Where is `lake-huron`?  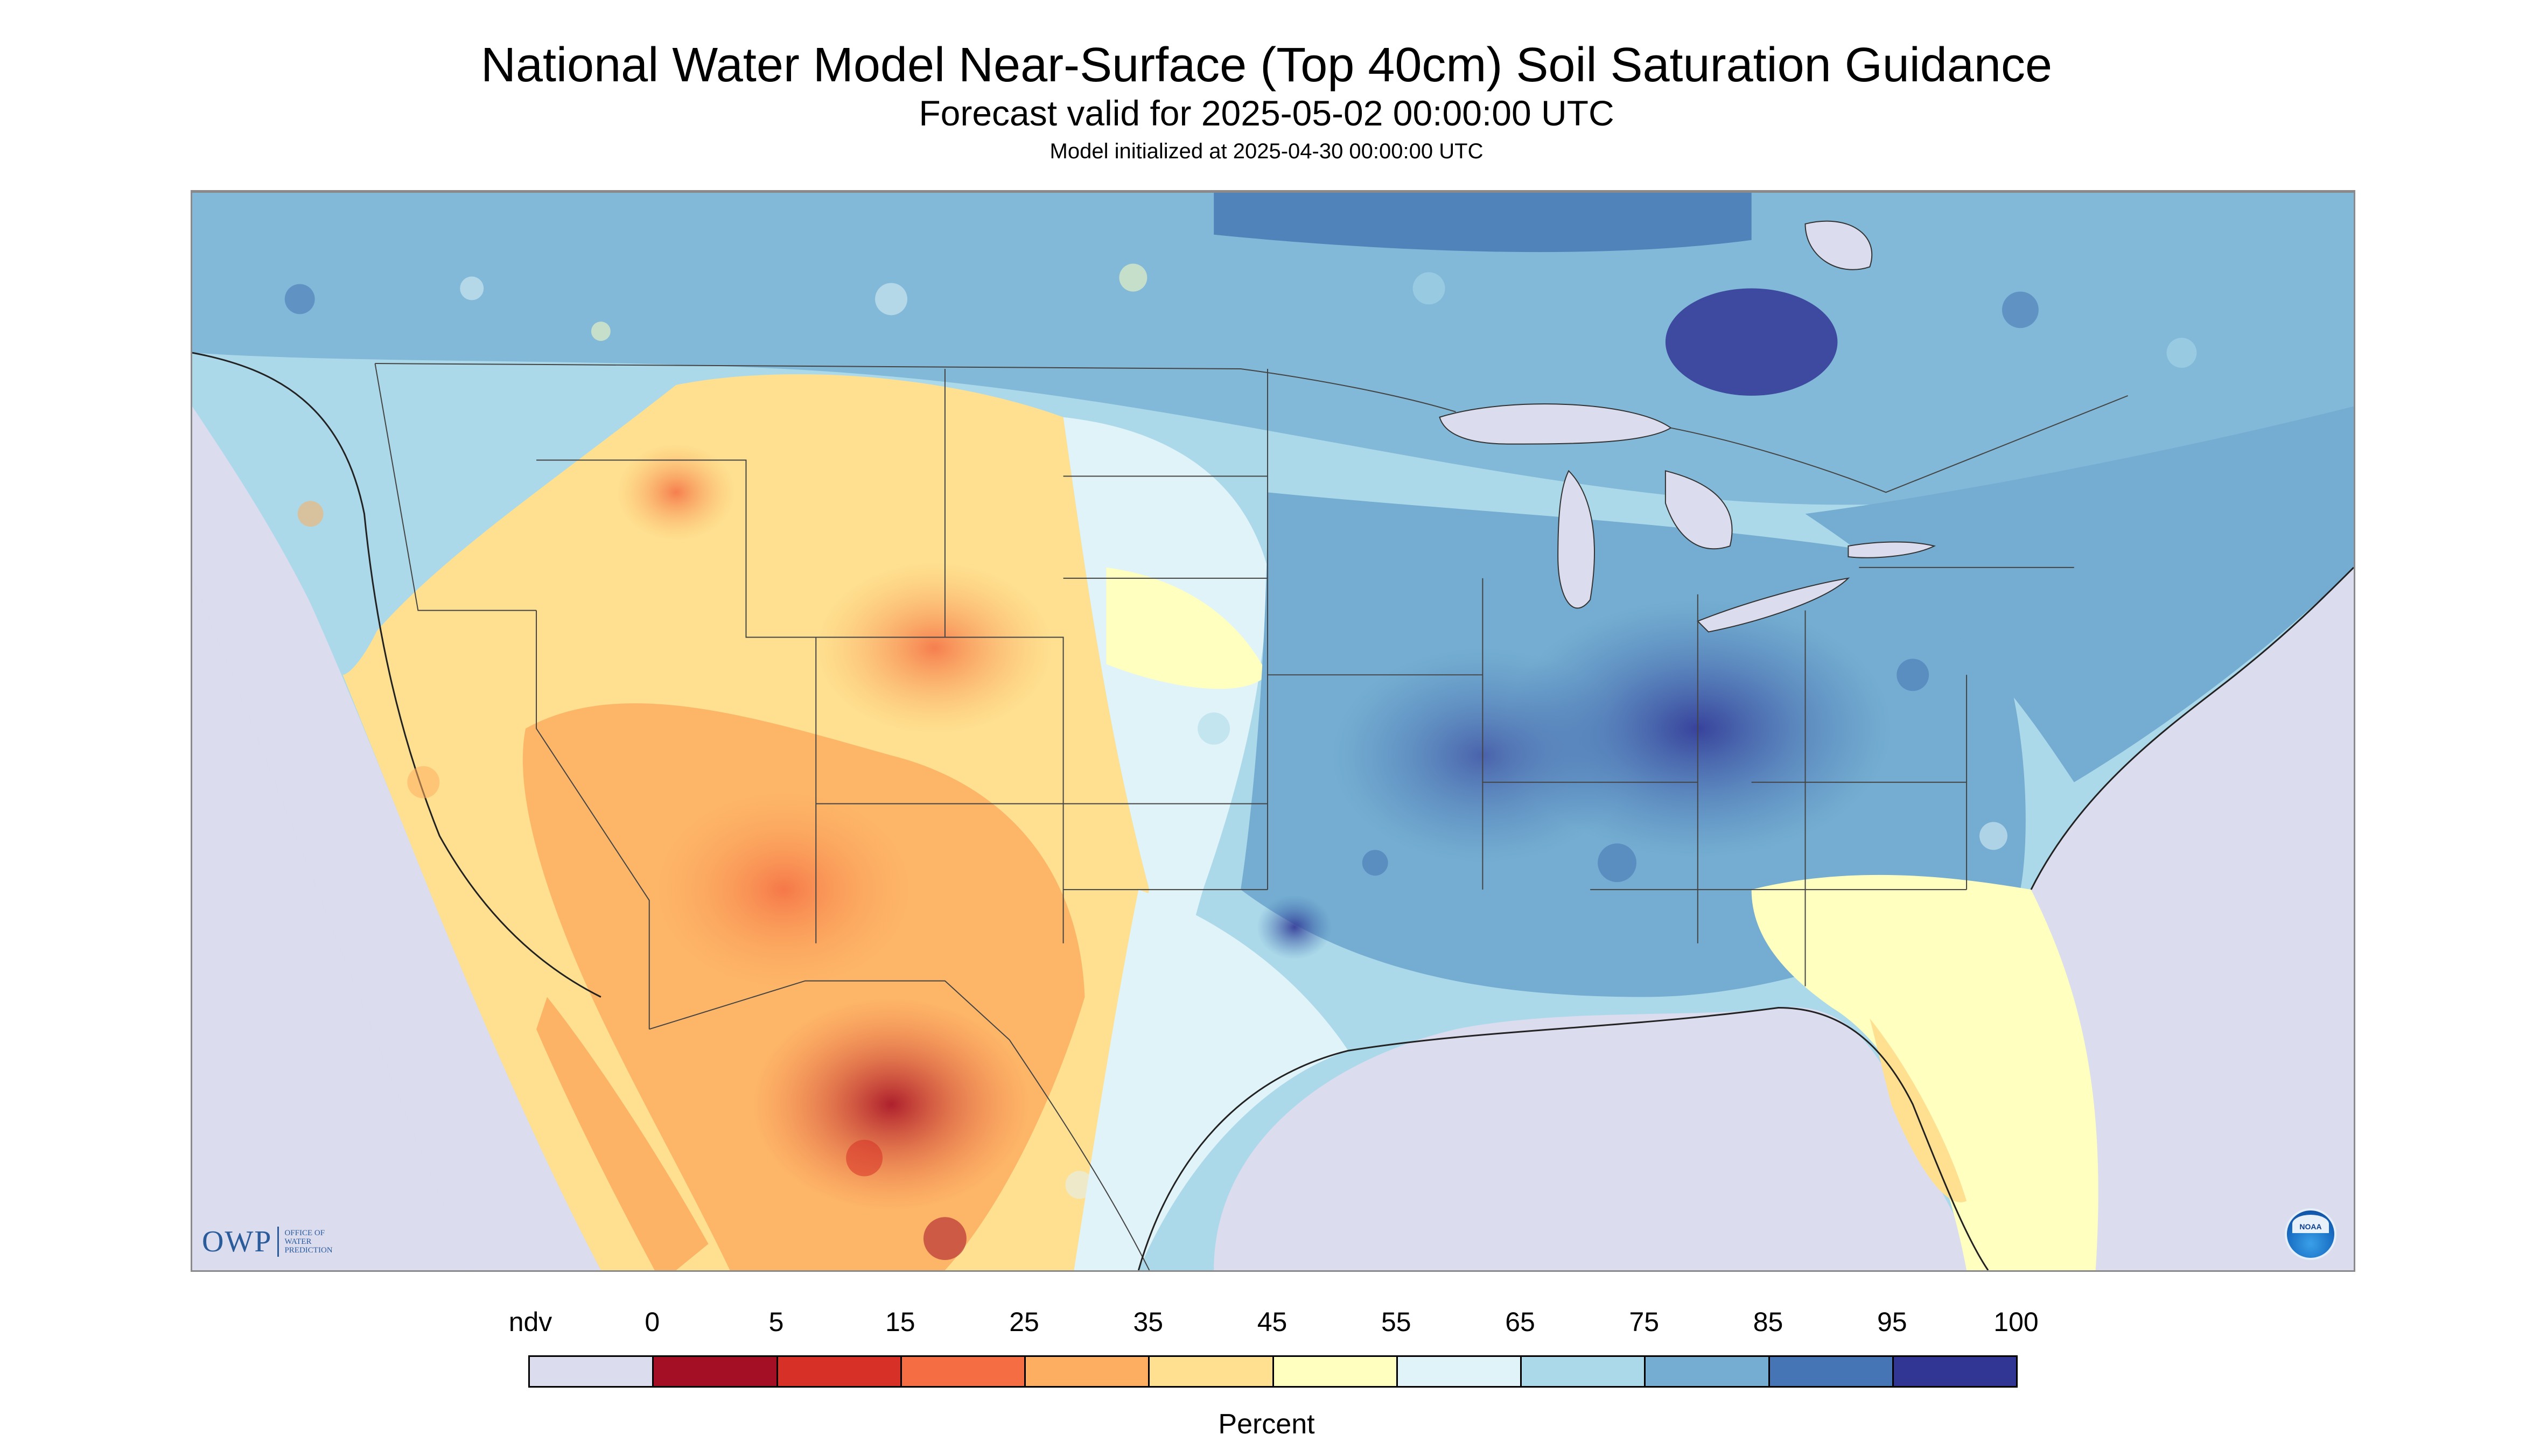
lake-huron is located at coordinates (1698, 510).